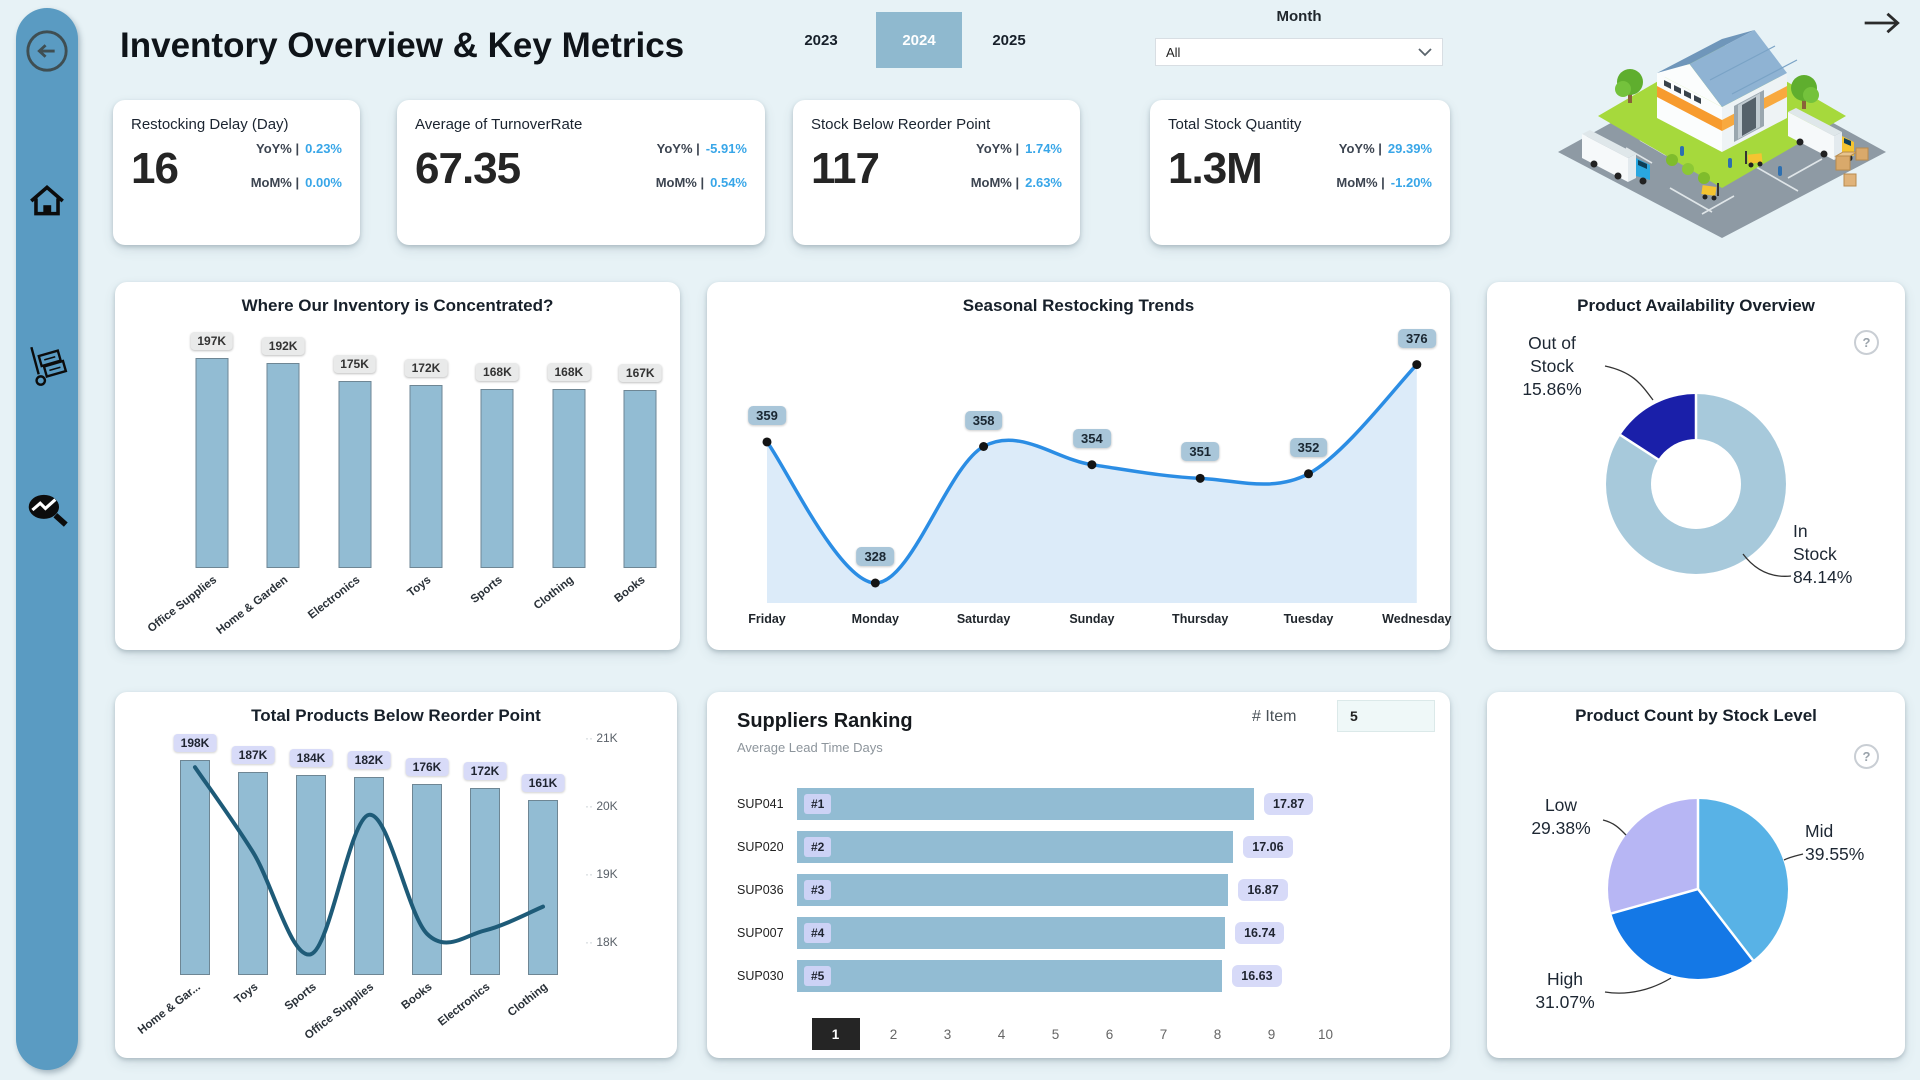 The image size is (1920, 1080). I want to click on bar-value-label: 198K, so click(195, 743).